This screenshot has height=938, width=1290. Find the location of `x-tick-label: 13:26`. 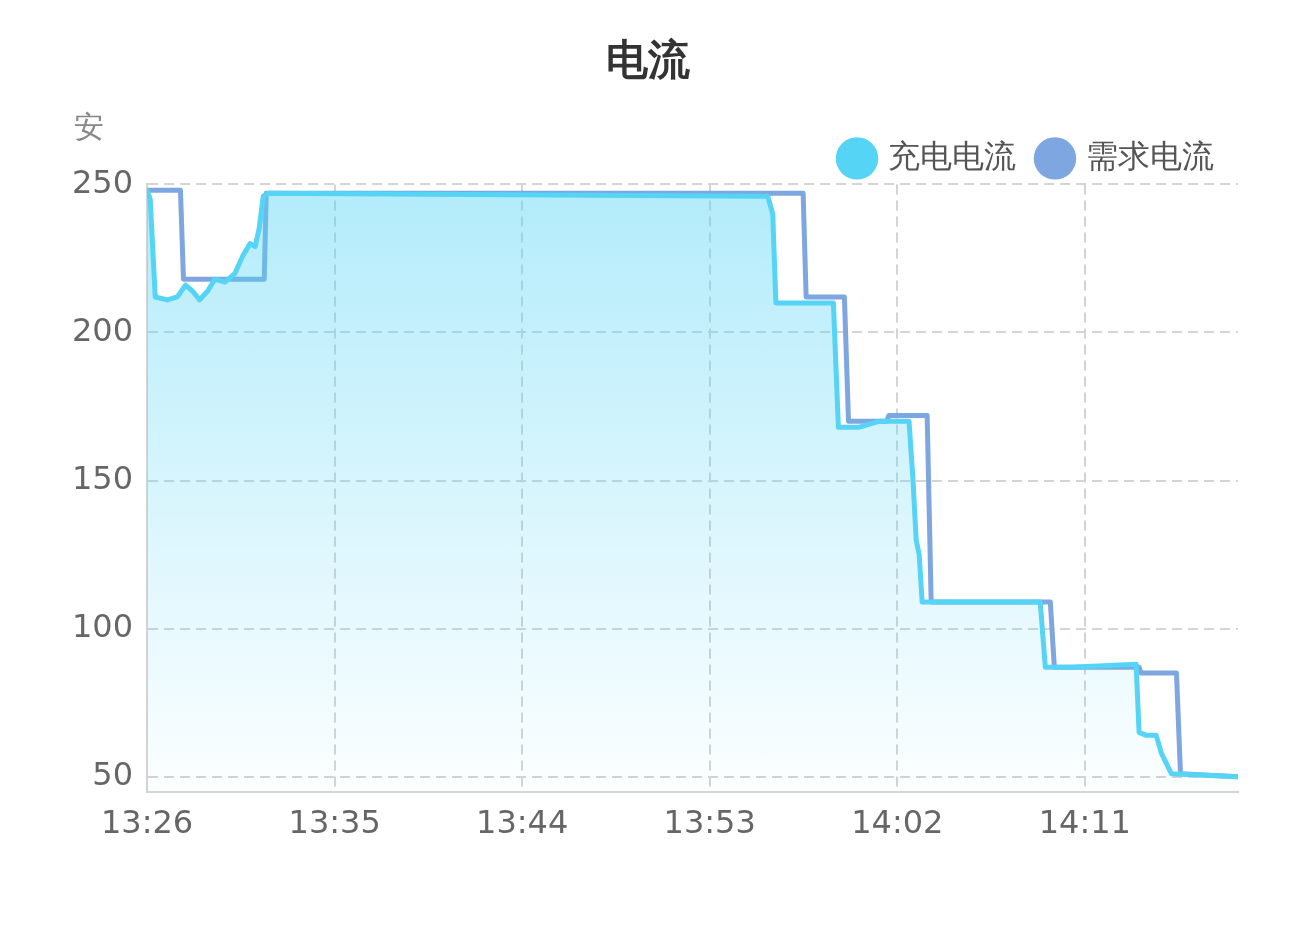

x-tick-label: 13:26 is located at coordinates (147, 822).